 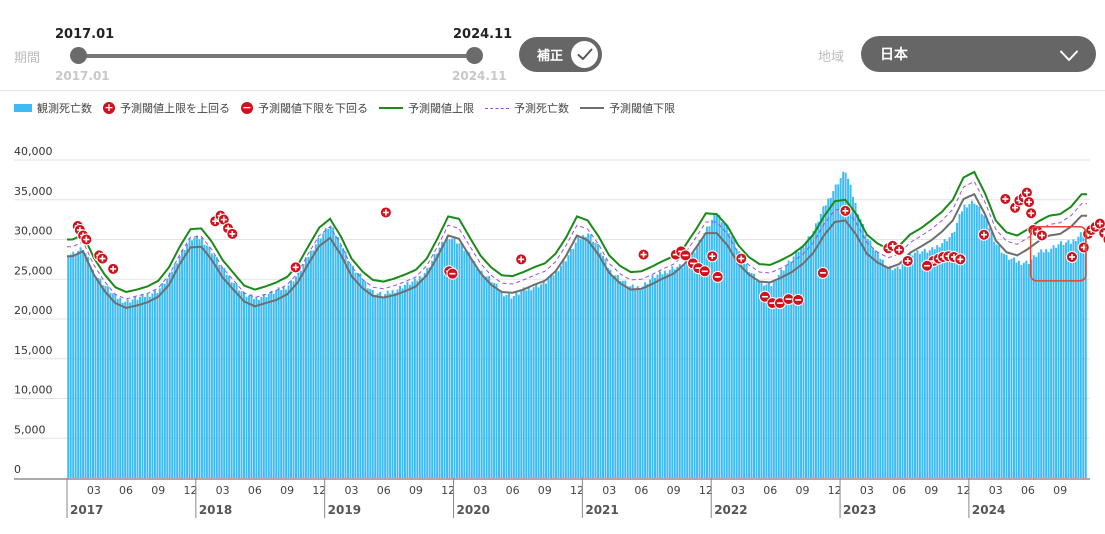 I want to click on region-select: 日本, so click(x=978, y=54).